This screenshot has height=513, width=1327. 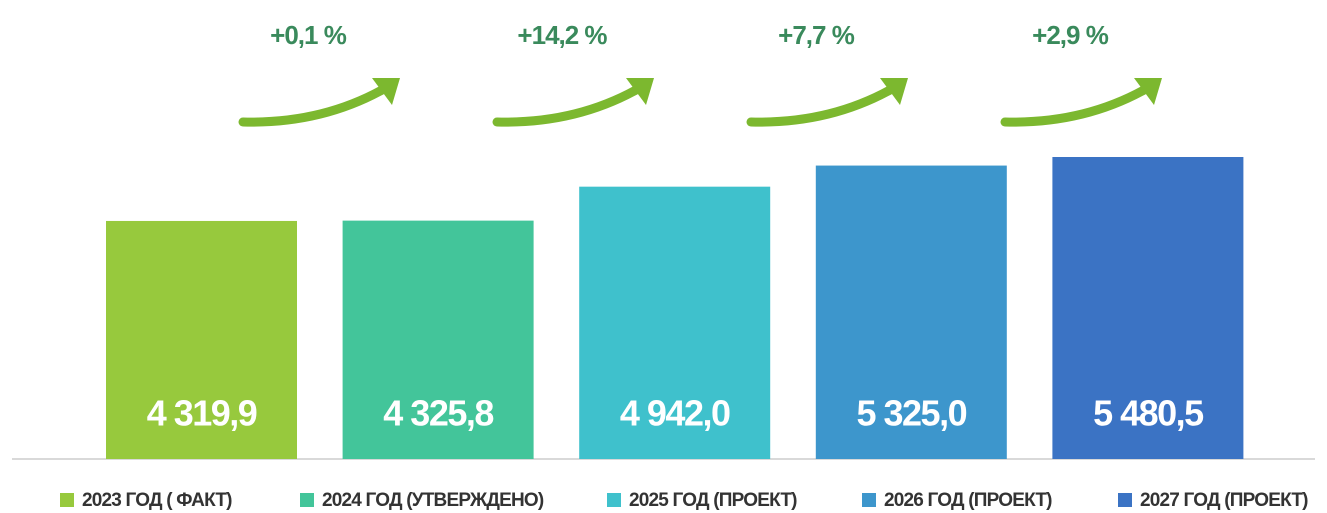 I want to click on legend-label: 2027 ГОД (ПРОЕКТ), so click(x=1224, y=500).